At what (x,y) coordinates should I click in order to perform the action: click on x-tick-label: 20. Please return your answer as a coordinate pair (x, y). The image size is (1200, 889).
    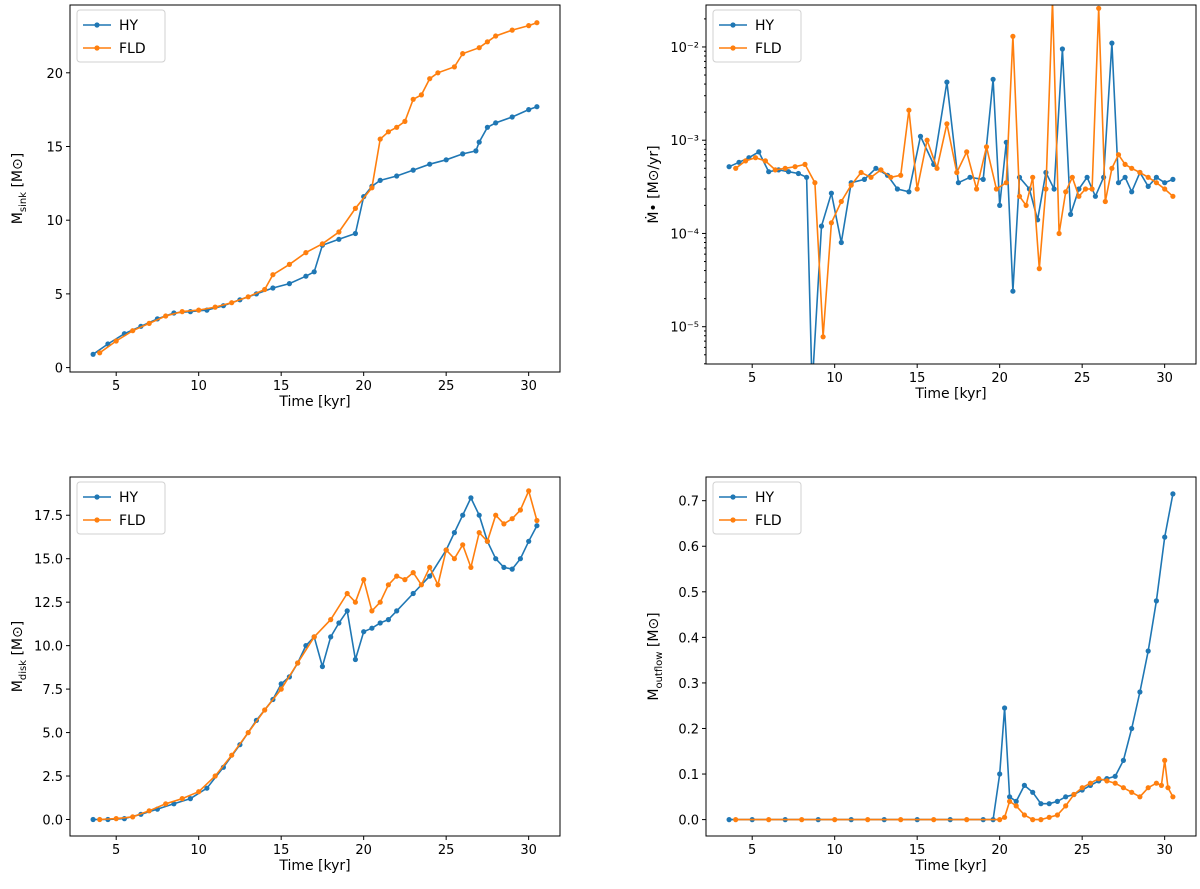
    Looking at the image, I should click on (999, 378).